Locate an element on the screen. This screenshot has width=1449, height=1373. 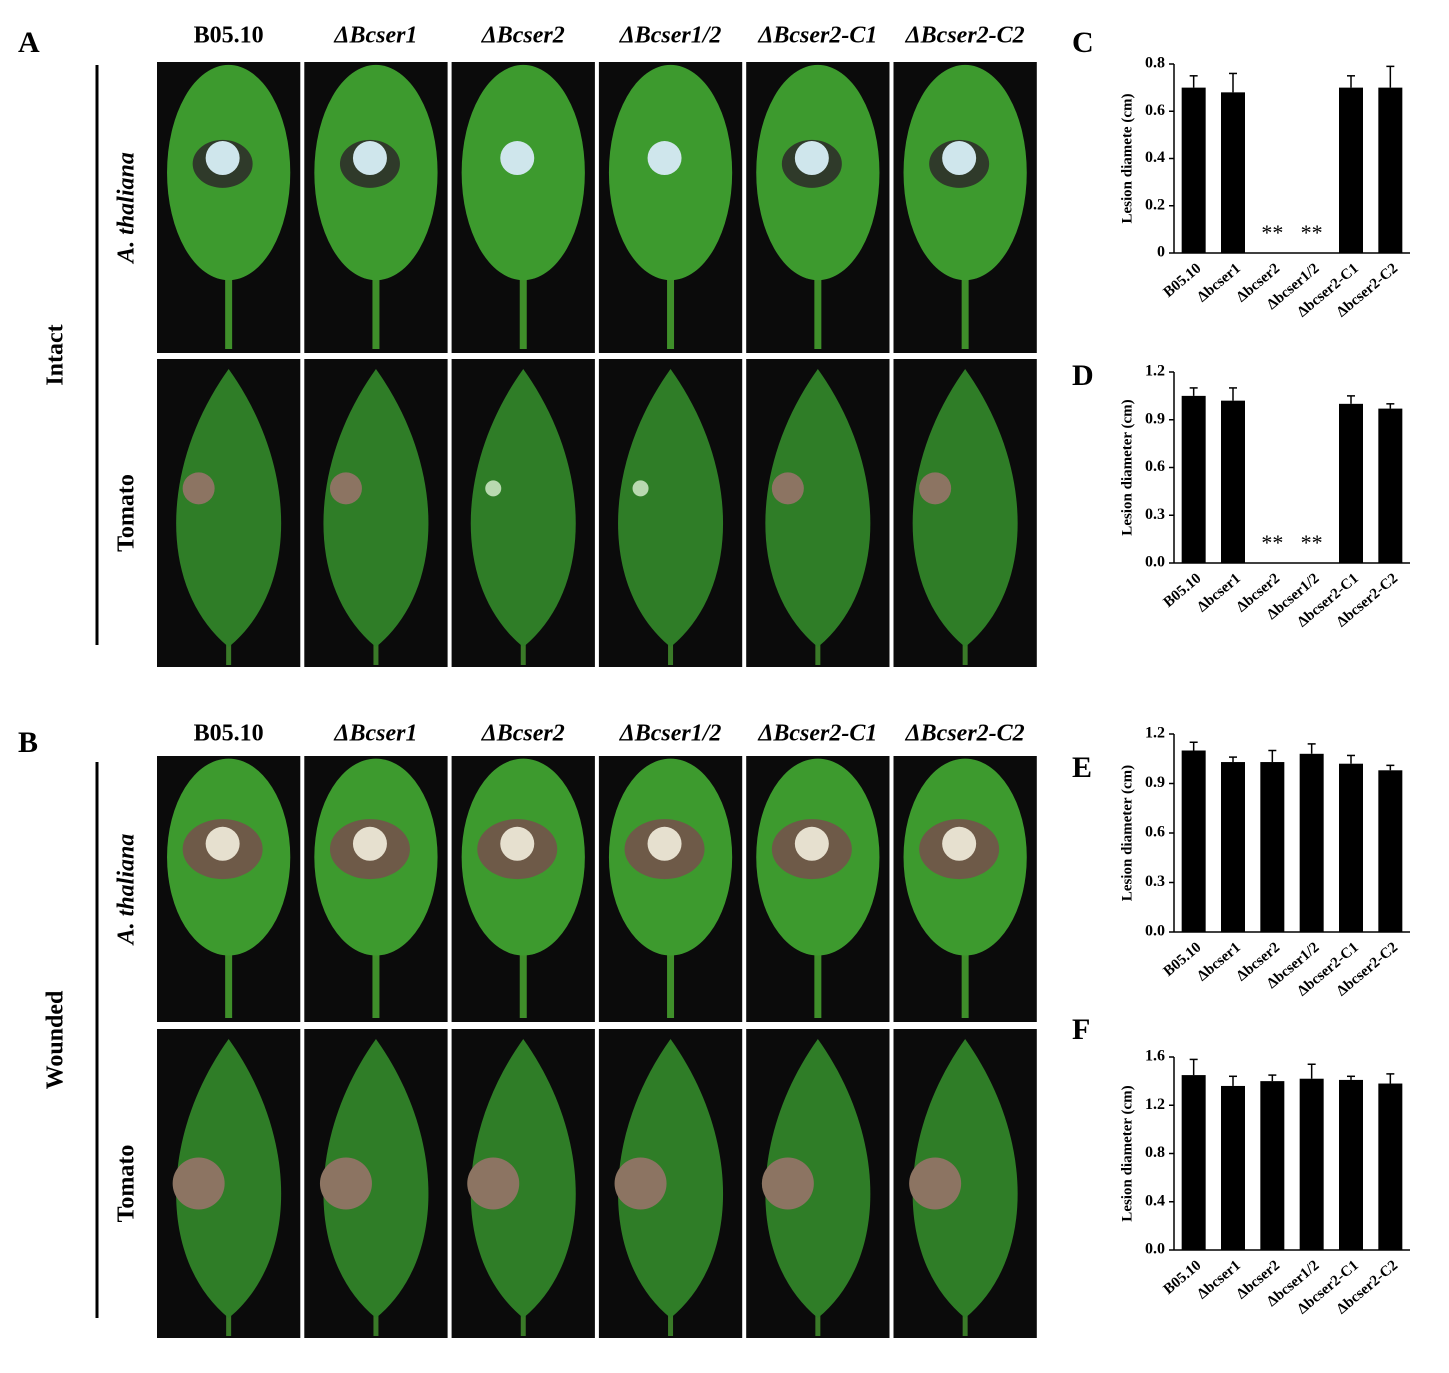
y-tick-label: 1.6 is located at coordinates (1155, 1056).